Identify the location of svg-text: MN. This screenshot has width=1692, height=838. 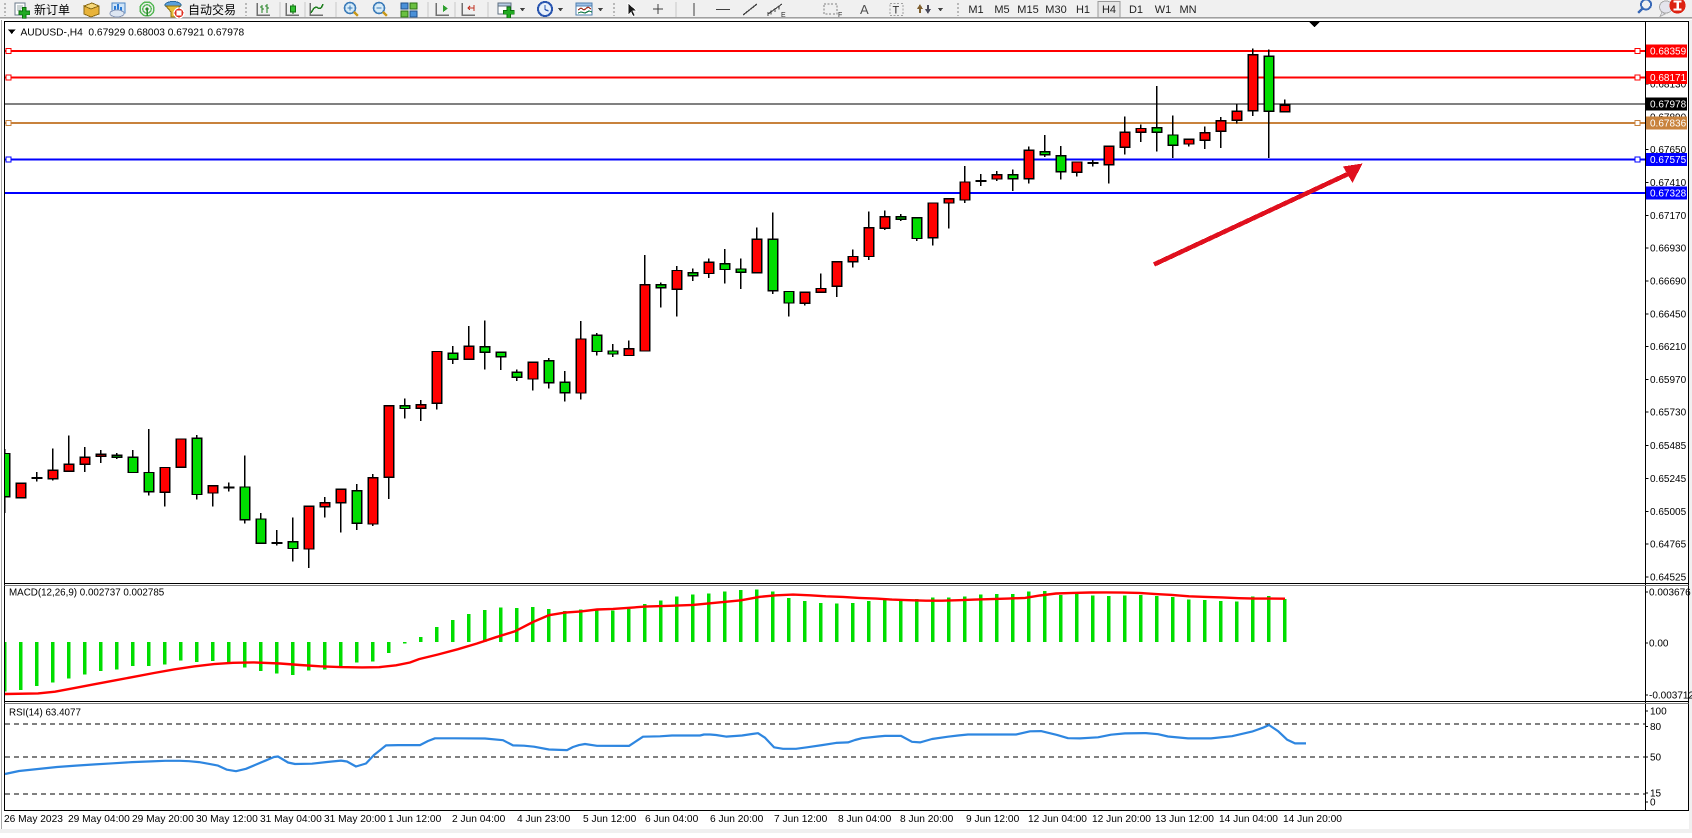
(1187, 10).